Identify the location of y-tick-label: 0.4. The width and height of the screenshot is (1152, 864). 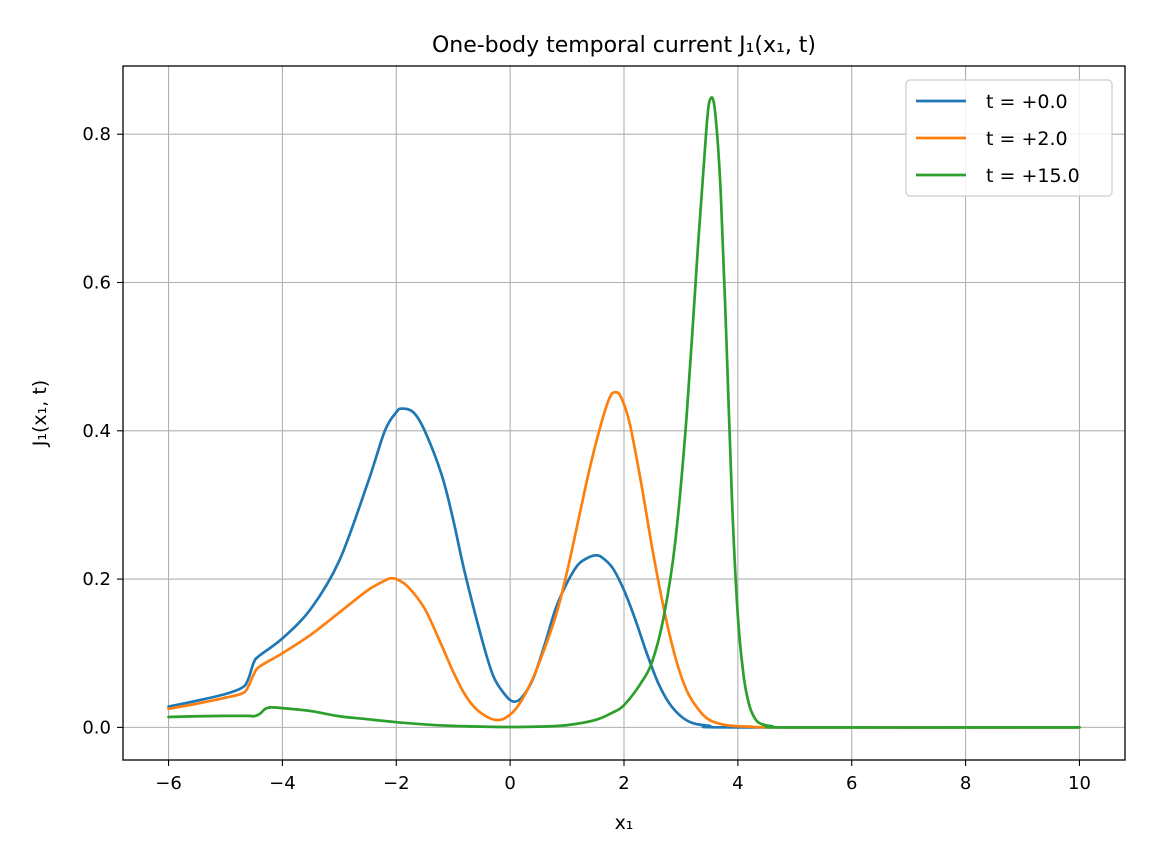
(96, 431).